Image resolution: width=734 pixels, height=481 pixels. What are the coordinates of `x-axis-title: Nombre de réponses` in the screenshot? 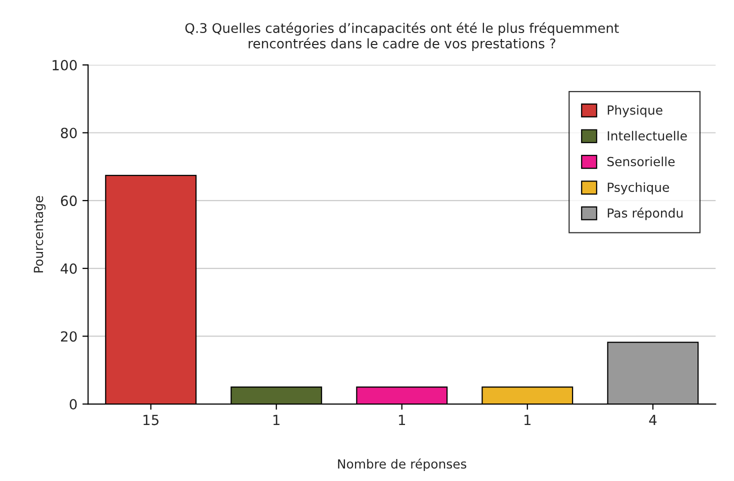 It's located at (402, 465).